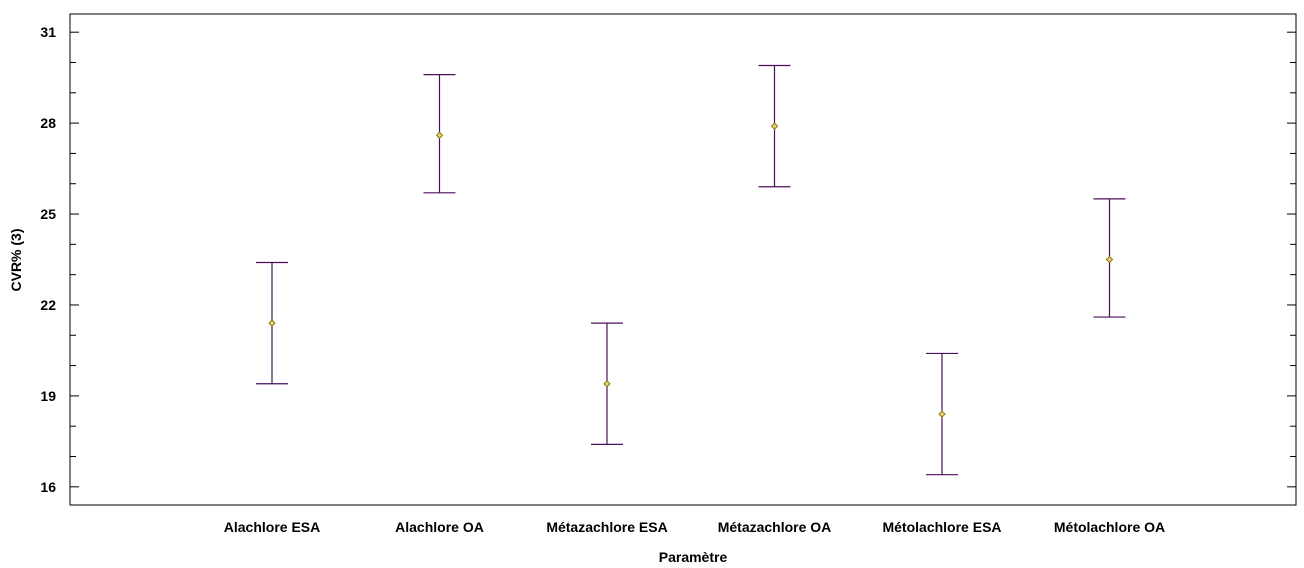 This screenshot has width=1304, height=568. I want to click on y-axis-title: CVR% (3), so click(16, 259).